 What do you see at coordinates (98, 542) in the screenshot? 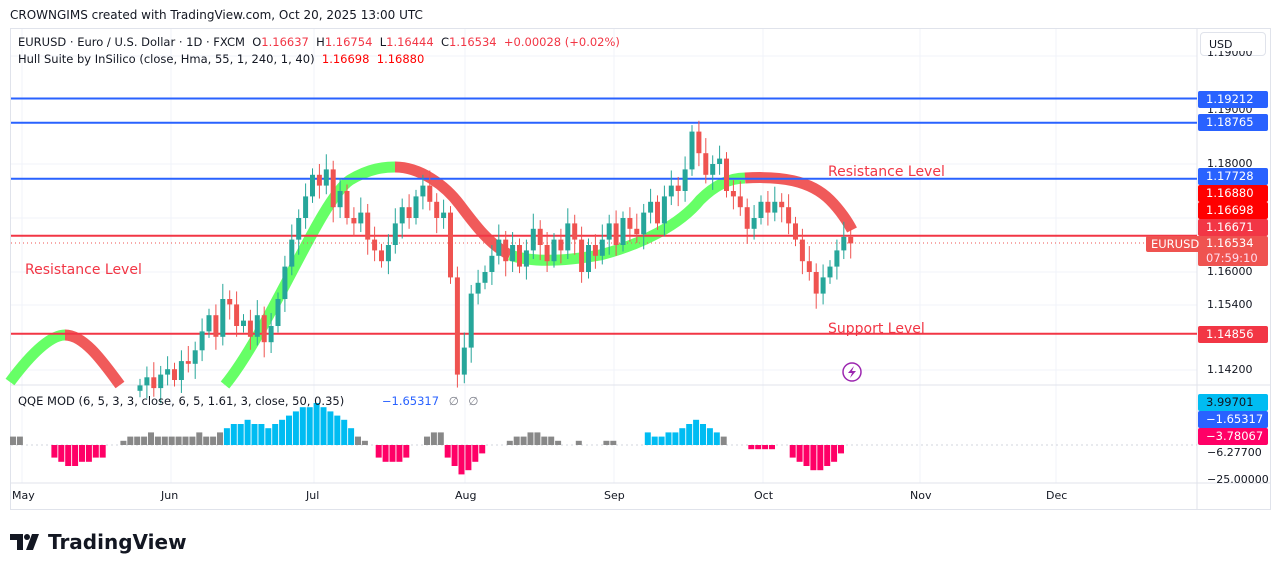
I see `tradingview-logo: TradingView` at bounding box center [98, 542].